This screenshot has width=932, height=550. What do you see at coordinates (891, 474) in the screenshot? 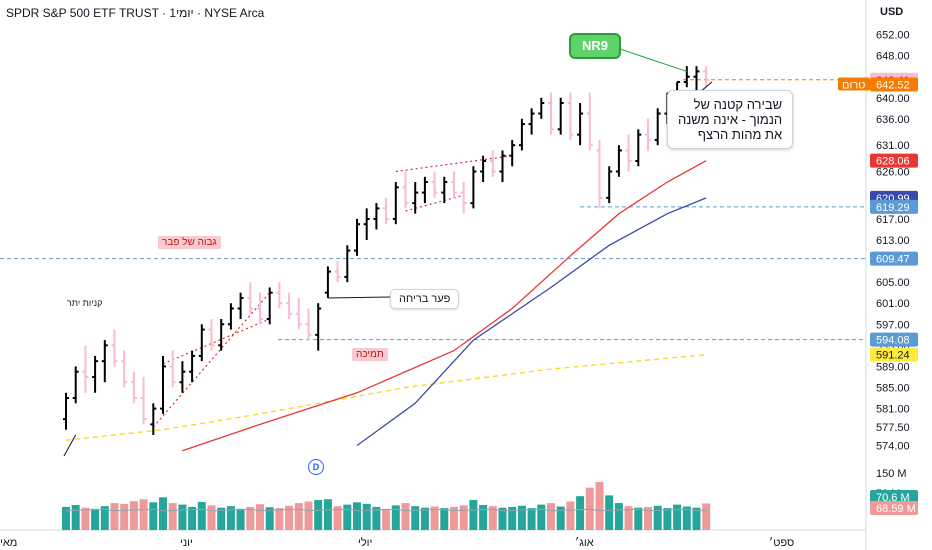
I see `volume-tick: 150 M` at bounding box center [891, 474].